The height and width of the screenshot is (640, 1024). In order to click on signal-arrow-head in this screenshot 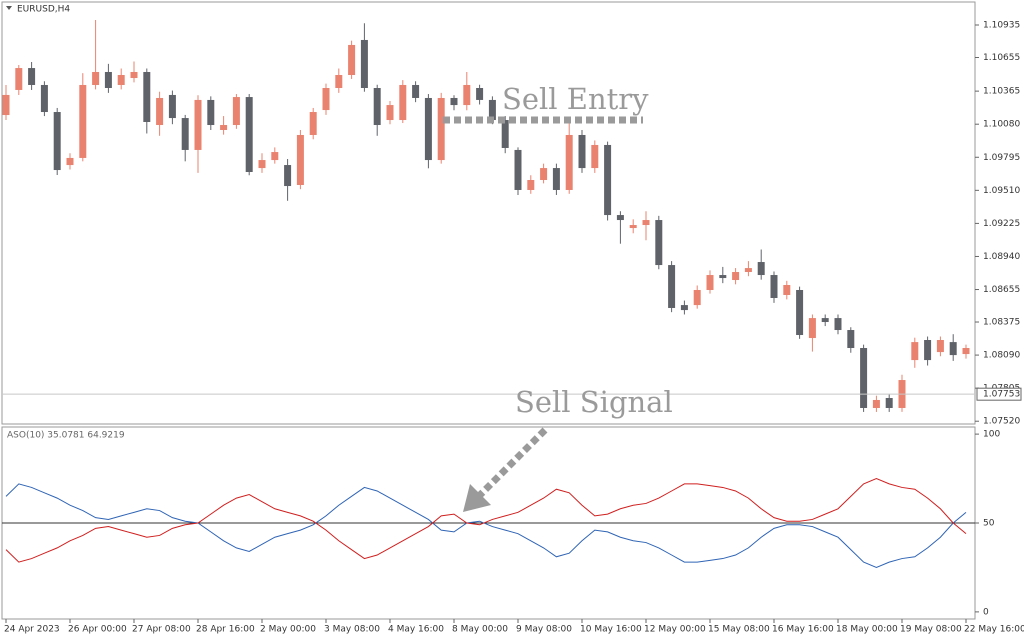, I will do `click(477, 498)`.